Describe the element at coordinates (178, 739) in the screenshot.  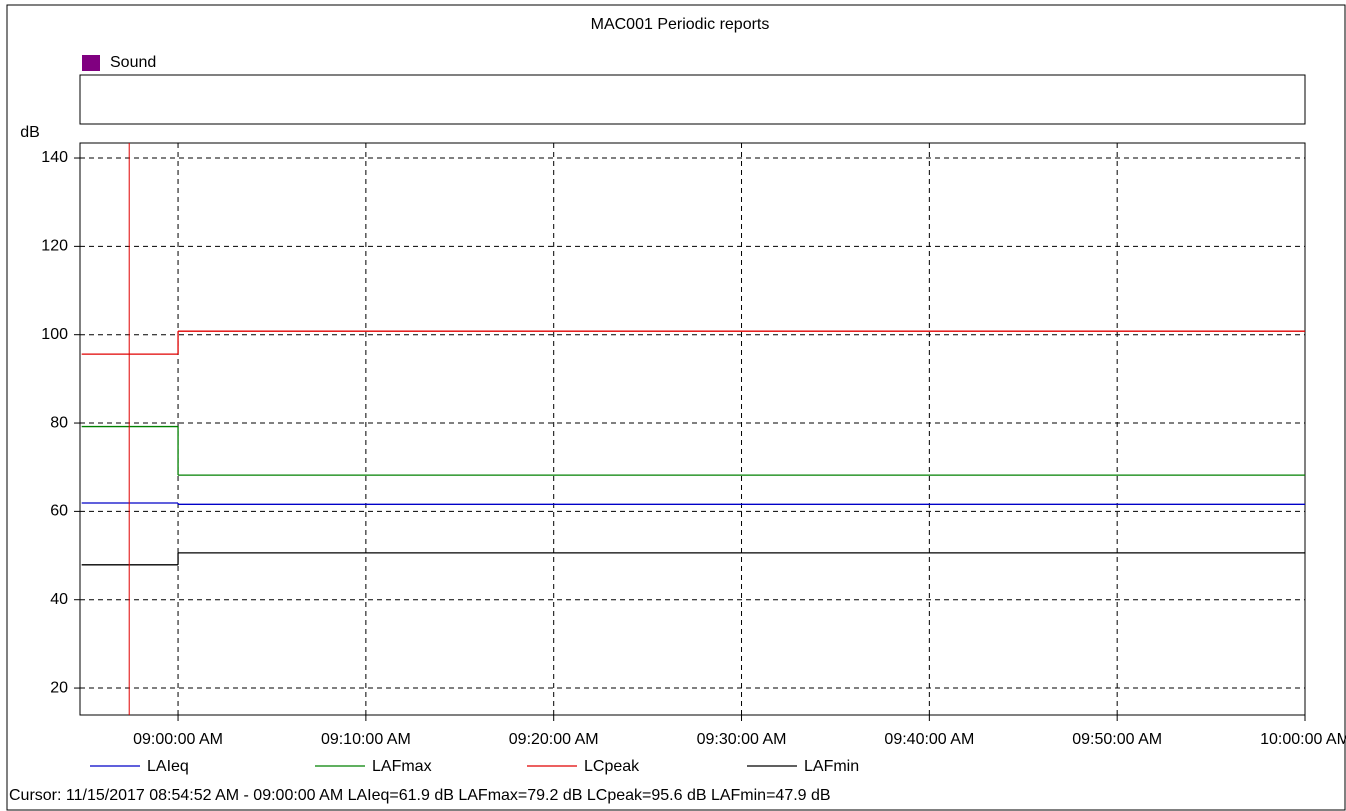
I see `x-tick-label: 09:00:00 AM` at that location.